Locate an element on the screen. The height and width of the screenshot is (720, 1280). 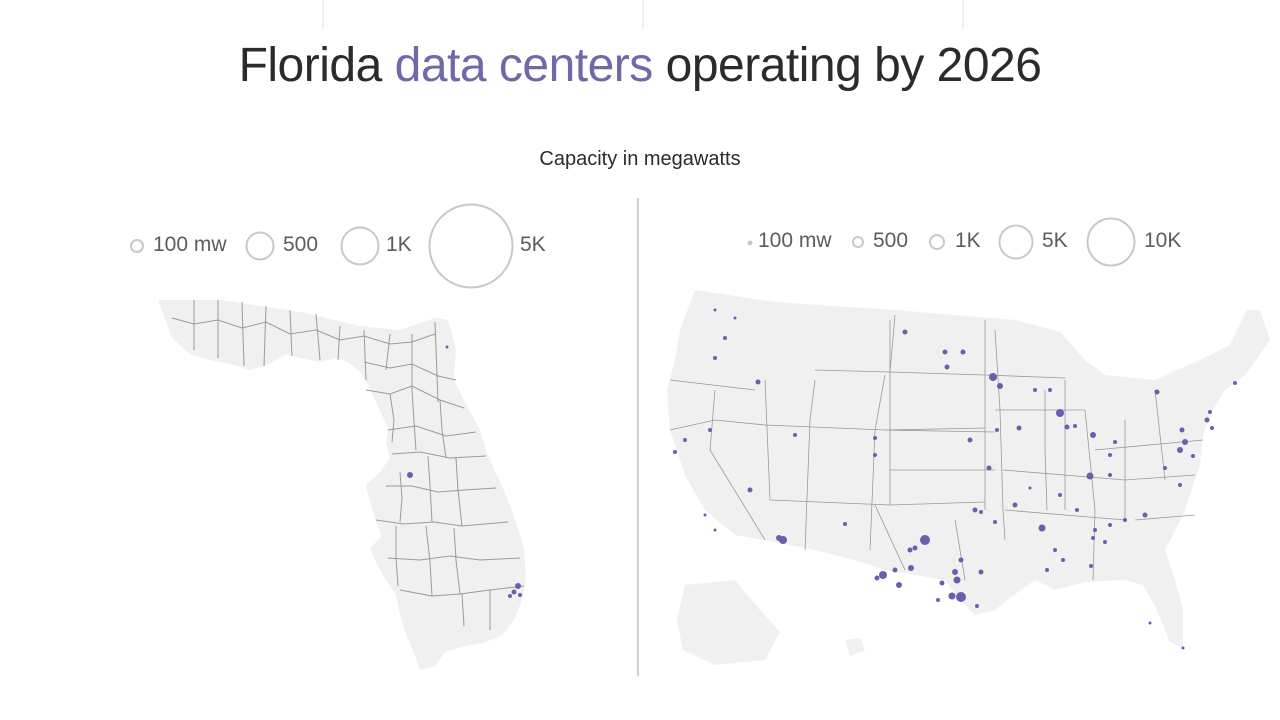
alaska-land is located at coordinates (728, 622).